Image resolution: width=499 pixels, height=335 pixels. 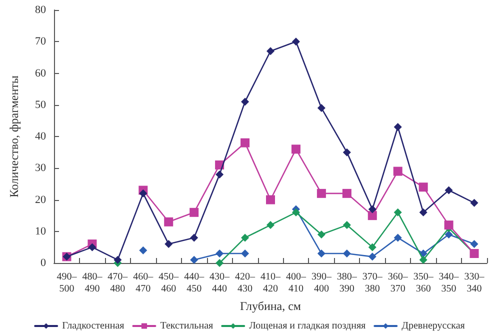 I want to click on y-tick-label: 70, so click(x=40, y=42).